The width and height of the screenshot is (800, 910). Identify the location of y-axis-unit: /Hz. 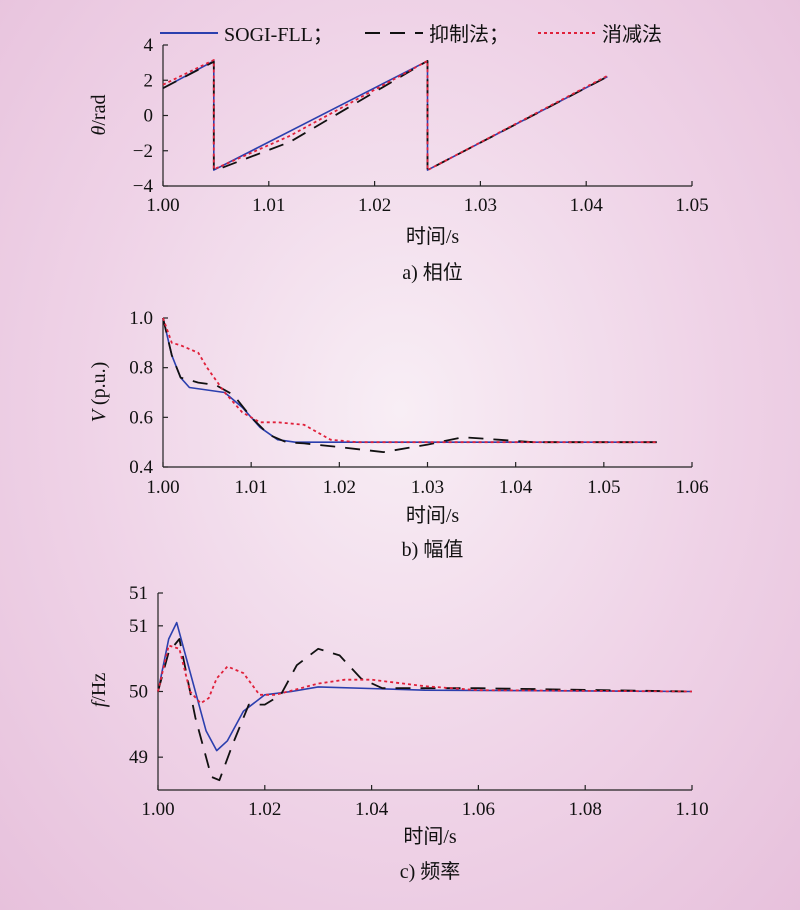
(99, 687).